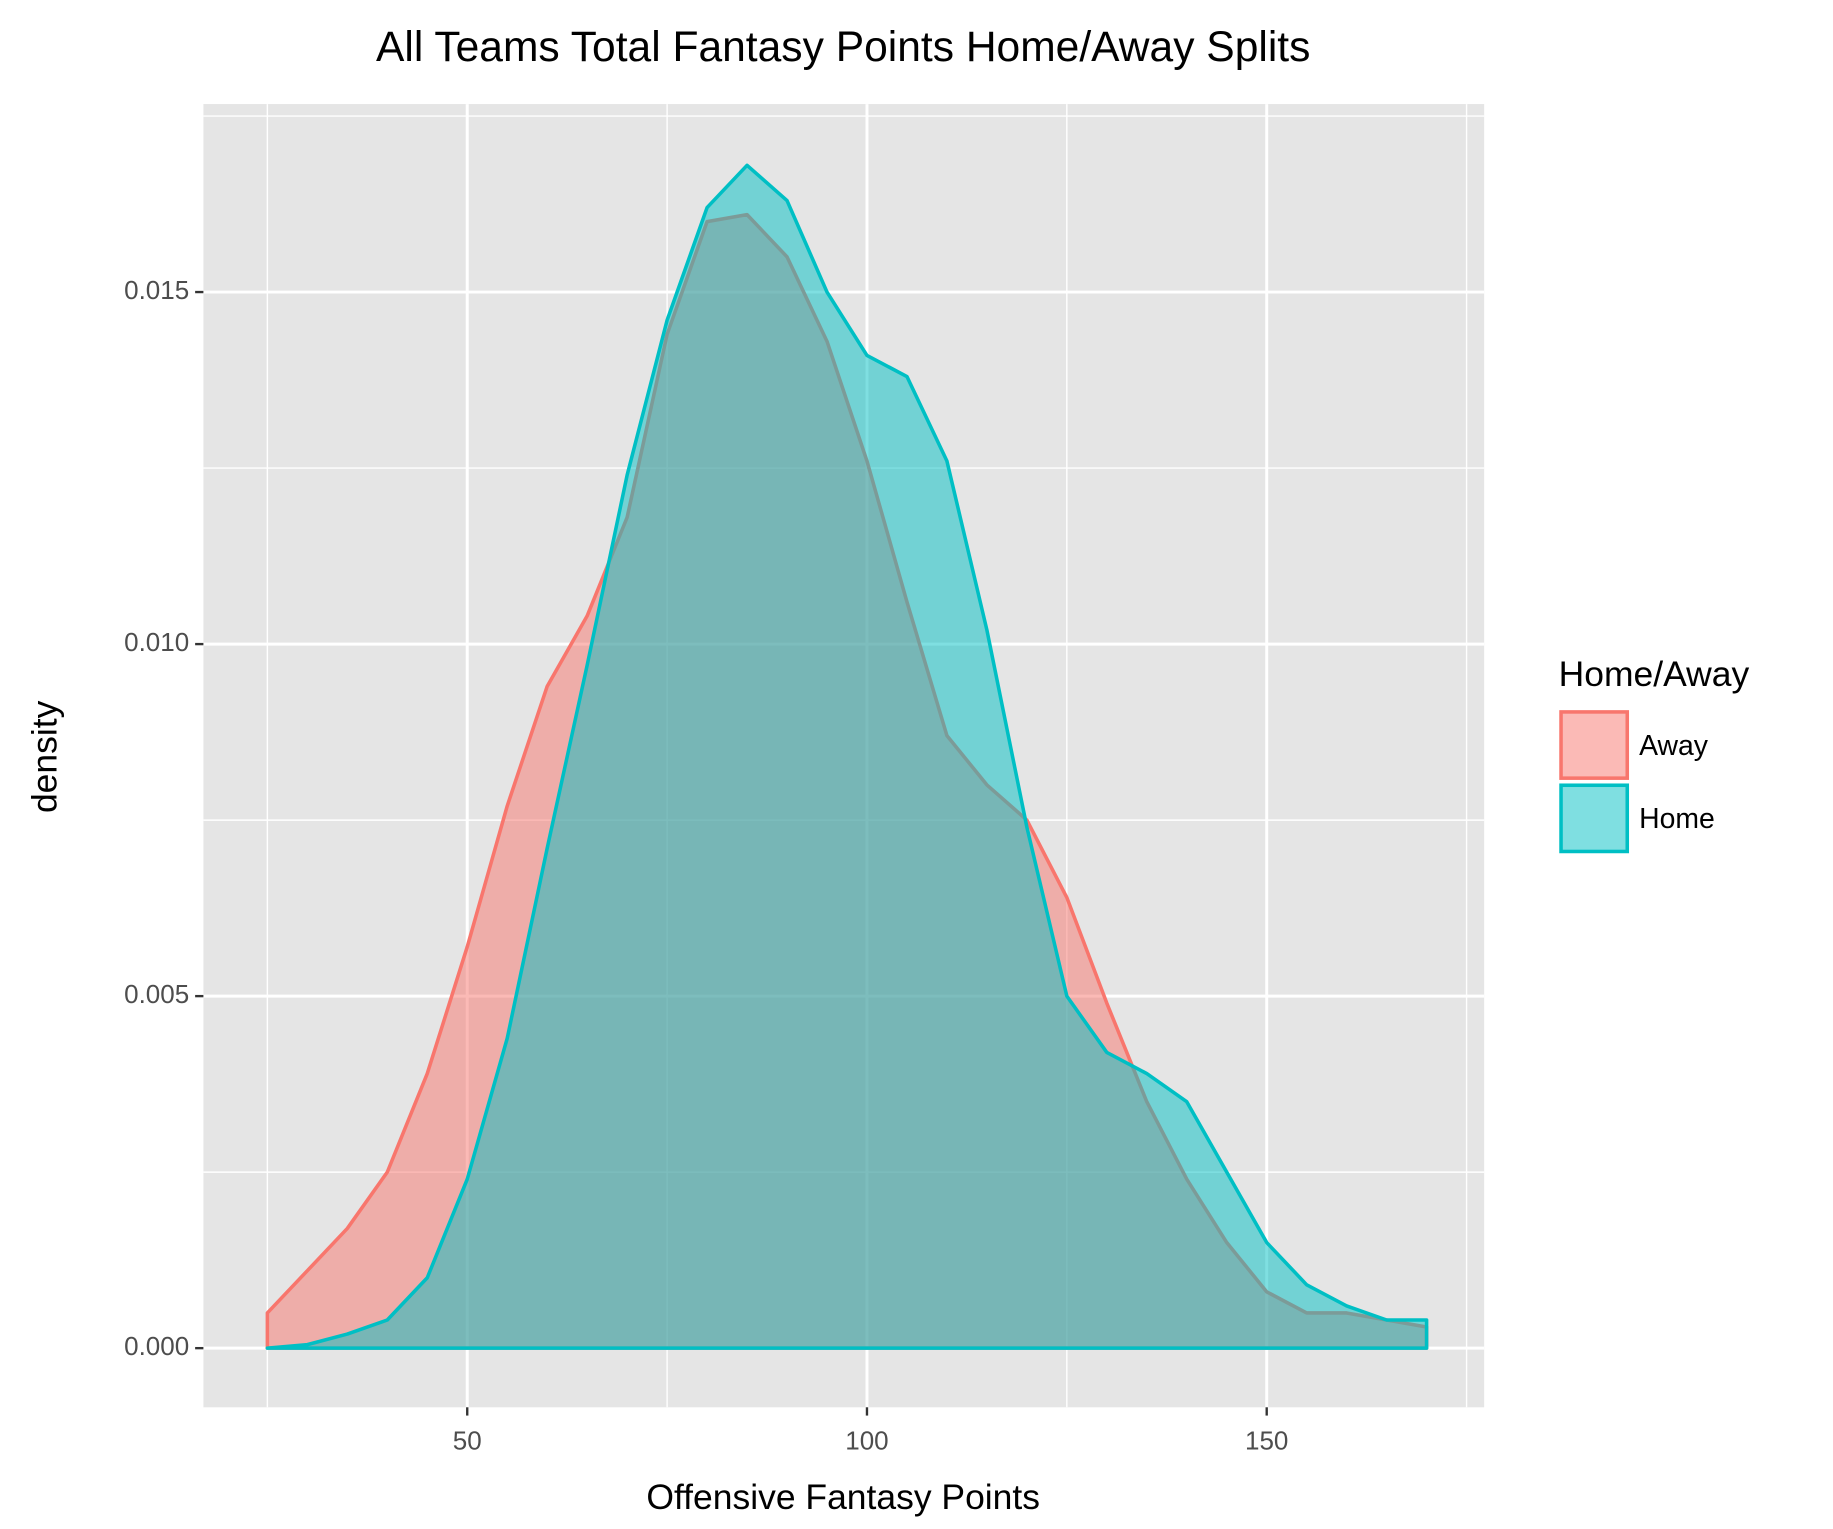 The width and height of the screenshot is (1833, 1529). Describe the element at coordinates (156, 994) in the screenshot. I see `y-tick-label: 0.005` at that location.